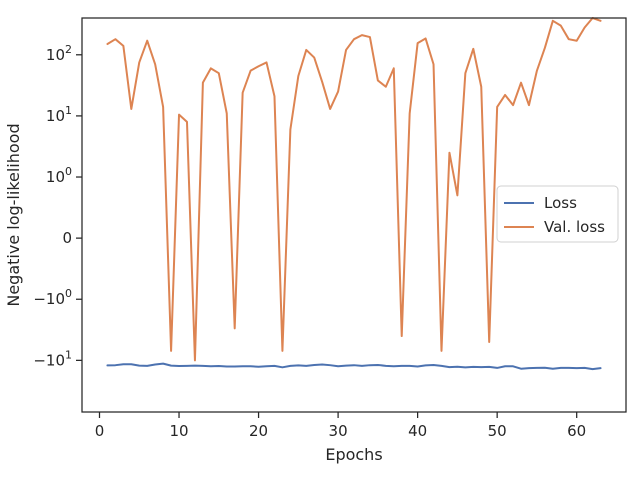 The image size is (640, 484). I want to click on x-tick-label: 30, so click(338, 431).